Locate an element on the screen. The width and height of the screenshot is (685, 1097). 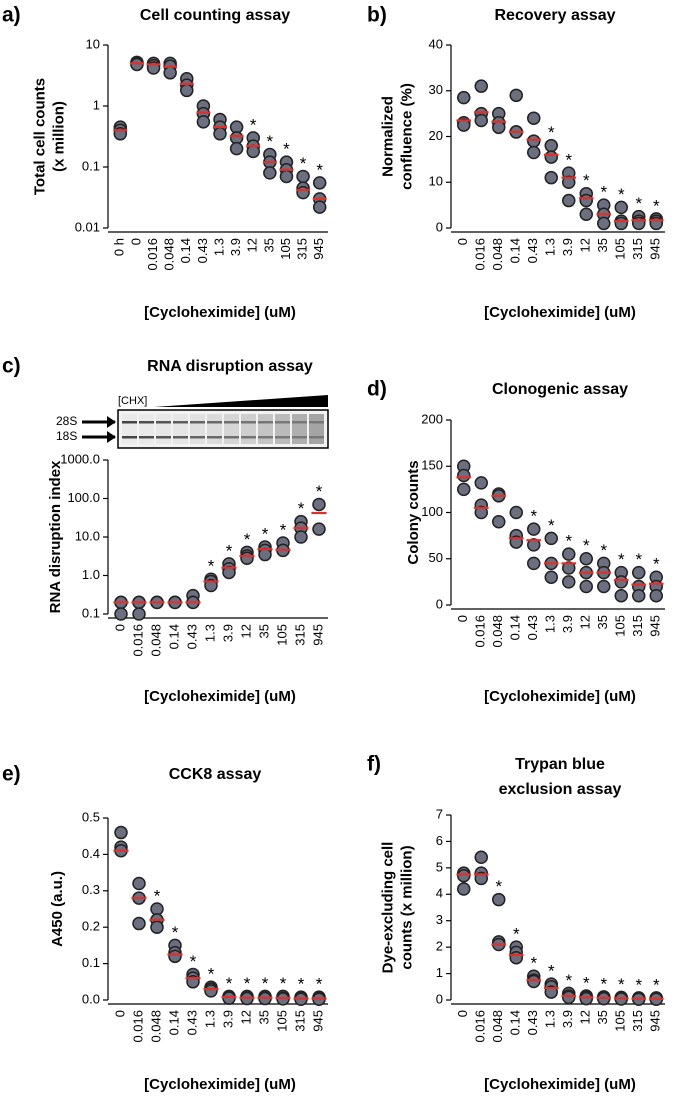
y-axis-label: Dye-excluding cell is located at coordinates (387, 908).